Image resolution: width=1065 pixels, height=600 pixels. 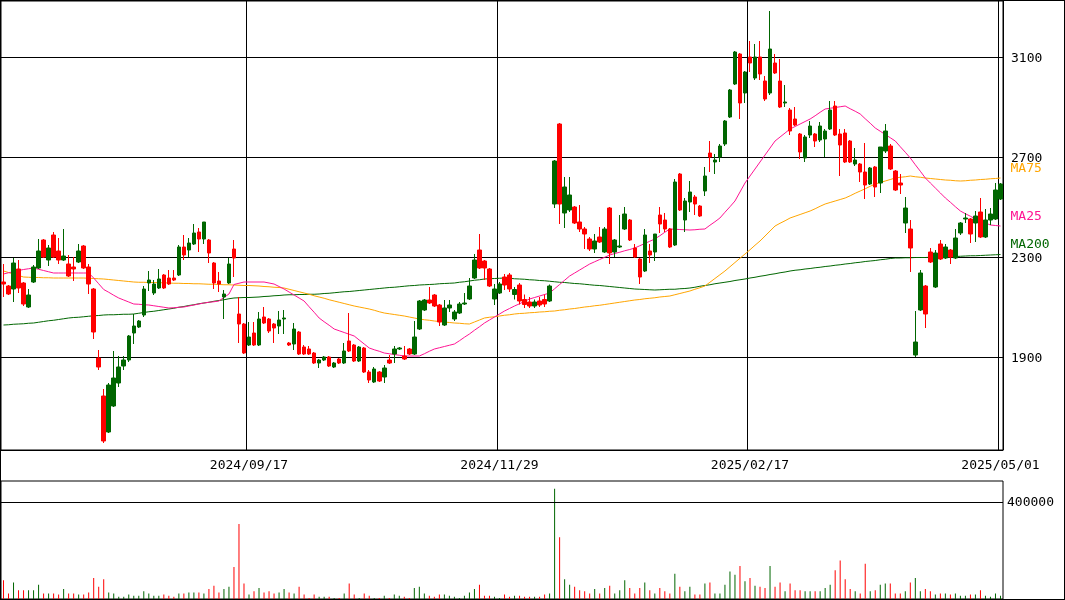 I want to click on y-tick-label: 3100, so click(x=1027, y=57).